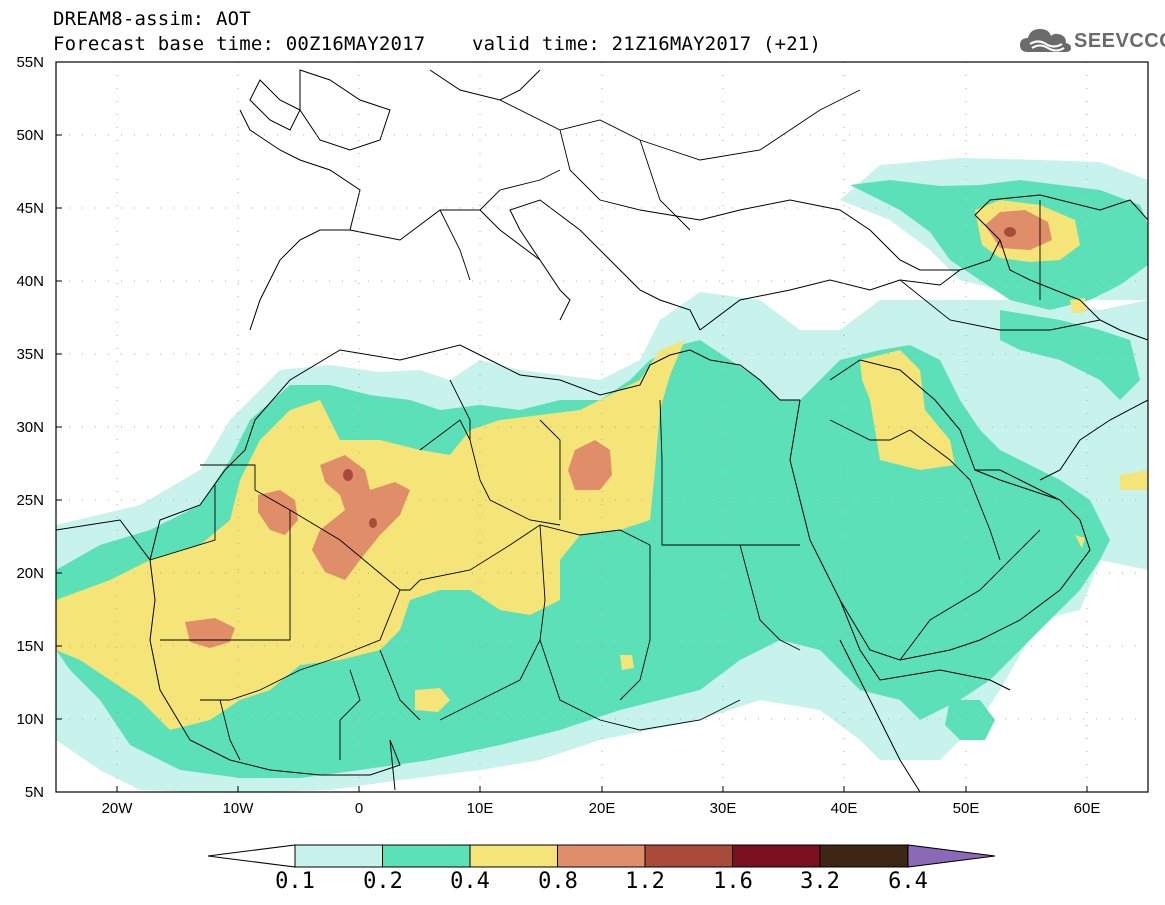  What do you see at coordinates (30, 646) in the screenshot?
I see `lat-label: 15N` at bounding box center [30, 646].